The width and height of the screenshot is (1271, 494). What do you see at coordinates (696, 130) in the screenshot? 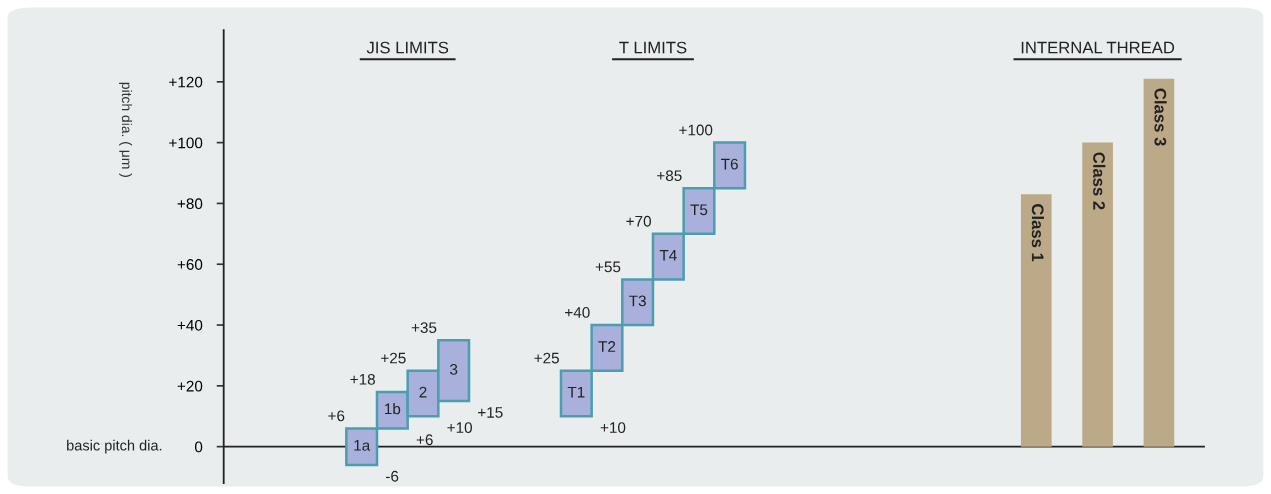
I see `annotation: +100` at bounding box center [696, 130].